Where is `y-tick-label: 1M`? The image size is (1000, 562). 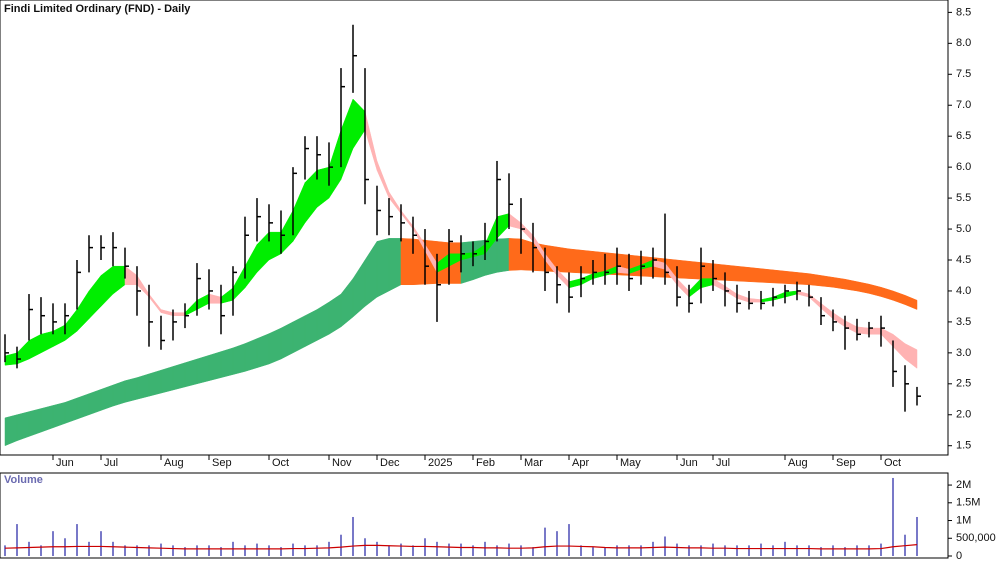
y-tick-label: 1M is located at coordinates (963, 520).